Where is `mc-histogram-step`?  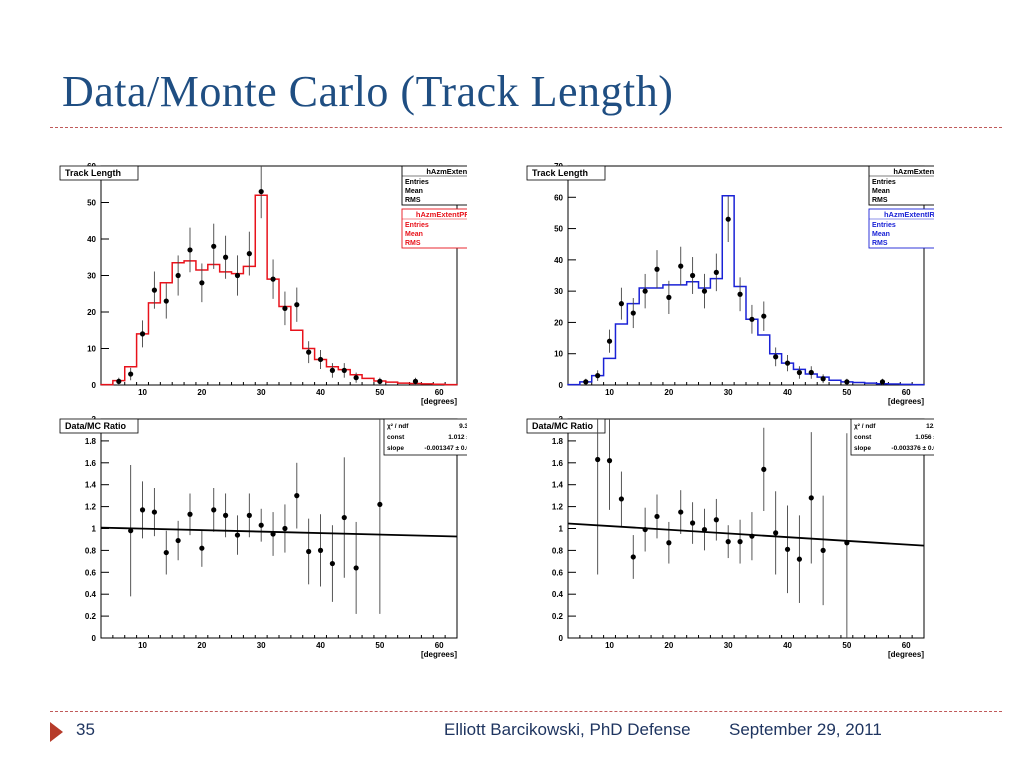
mc-histogram-step is located at coordinates (279, 290).